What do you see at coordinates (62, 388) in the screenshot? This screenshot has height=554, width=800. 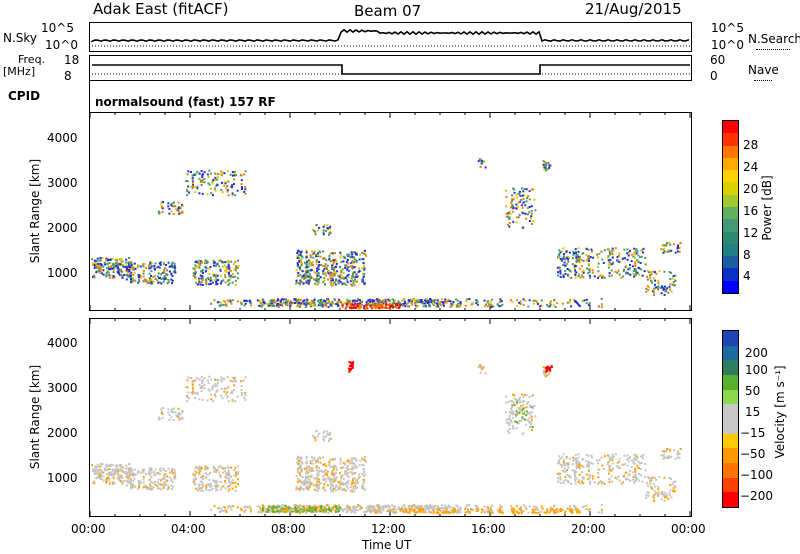 I see `velocity-ytick-3000: 3000` at bounding box center [62, 388].